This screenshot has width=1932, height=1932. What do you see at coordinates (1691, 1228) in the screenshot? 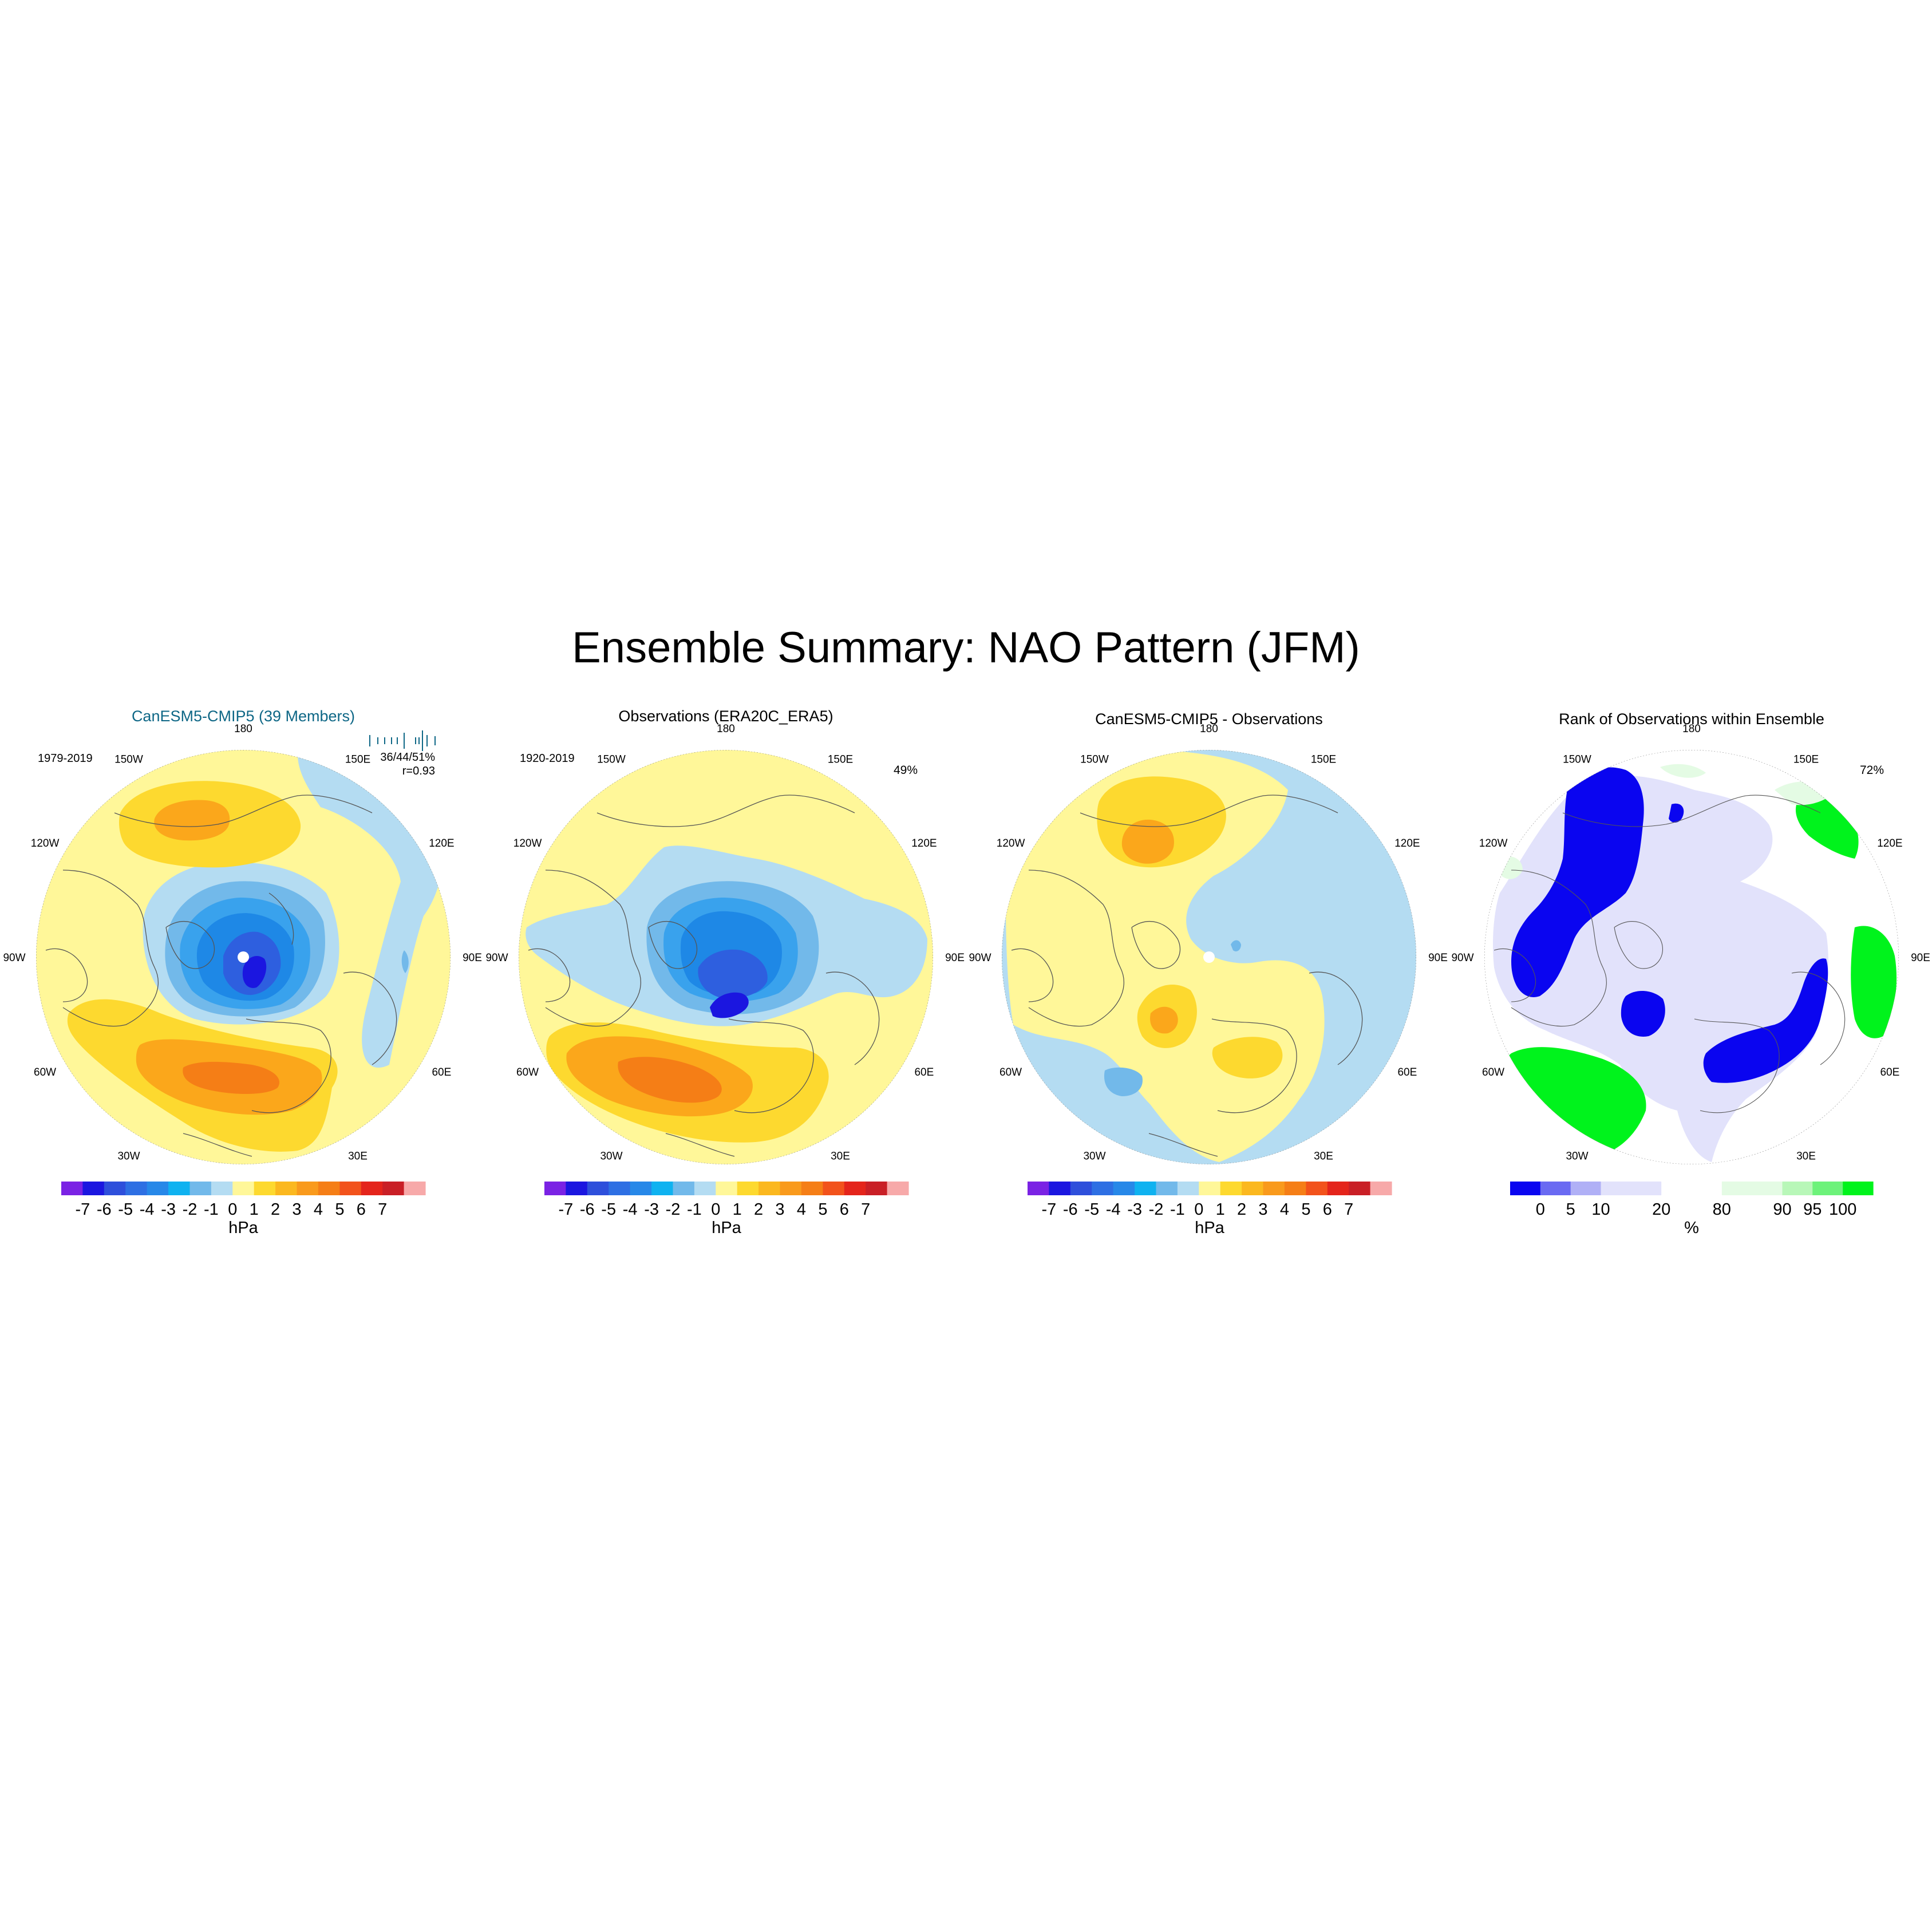
I see `colorbar-unit: %` at bounding box center [1691, 1228].